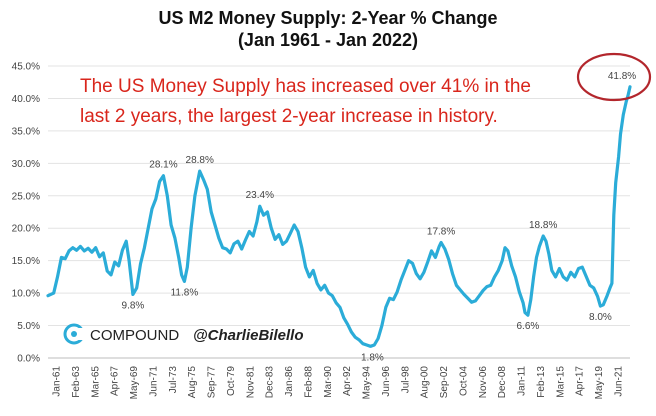  Describe the element at coordinates (115, 381) in the screenshot. I see `x-tick-label: Apr-67` at that location.